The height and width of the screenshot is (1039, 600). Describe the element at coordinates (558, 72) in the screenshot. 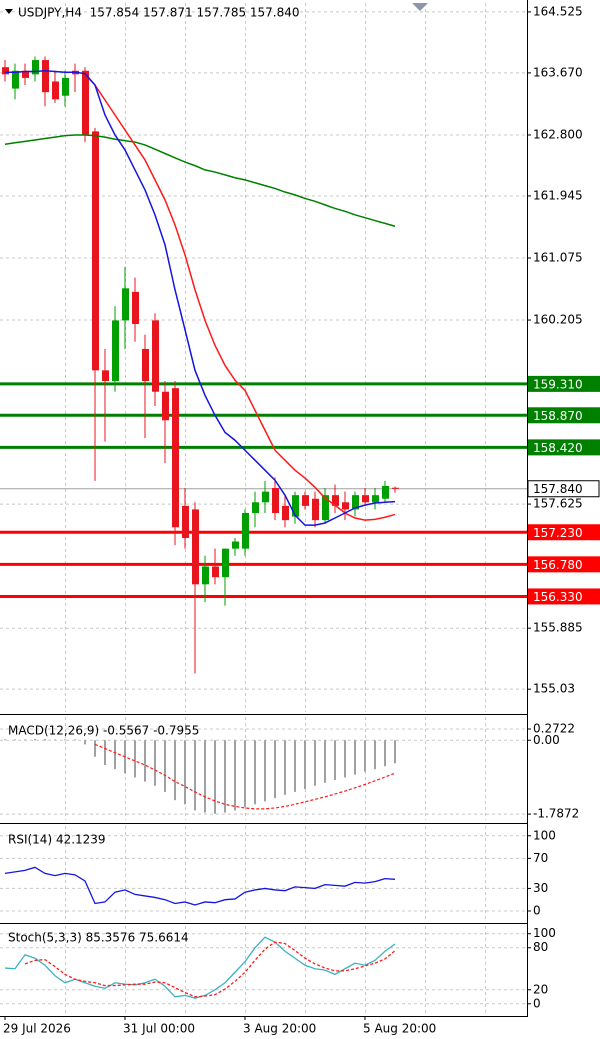

I see `y-tick-label: 163.670` at that location.